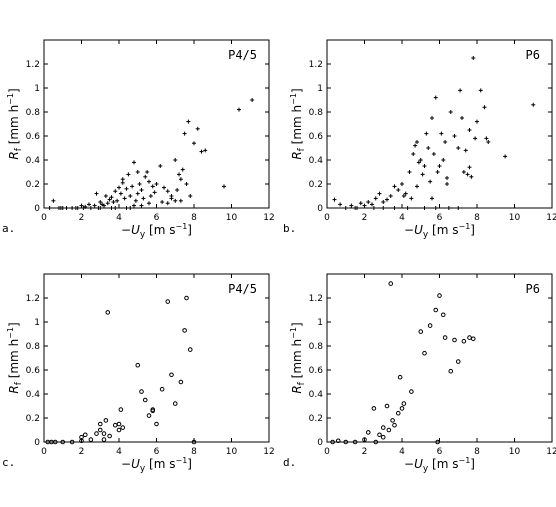  What do you see at coordinates (33, 419) in the screenshot?
I see `y-tick-label: 0.2` at bounding box center [33, 419].